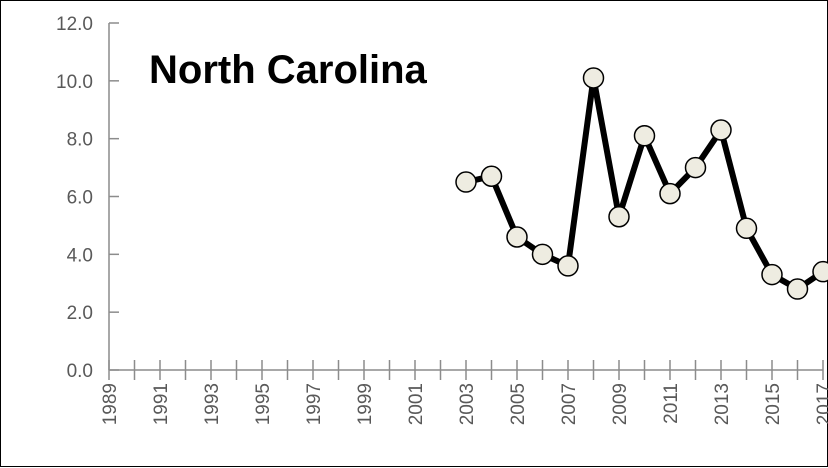 The width and height of the screenshot is (828, 468). I want to click on x-tick-label: 1997, so click(314, 404).